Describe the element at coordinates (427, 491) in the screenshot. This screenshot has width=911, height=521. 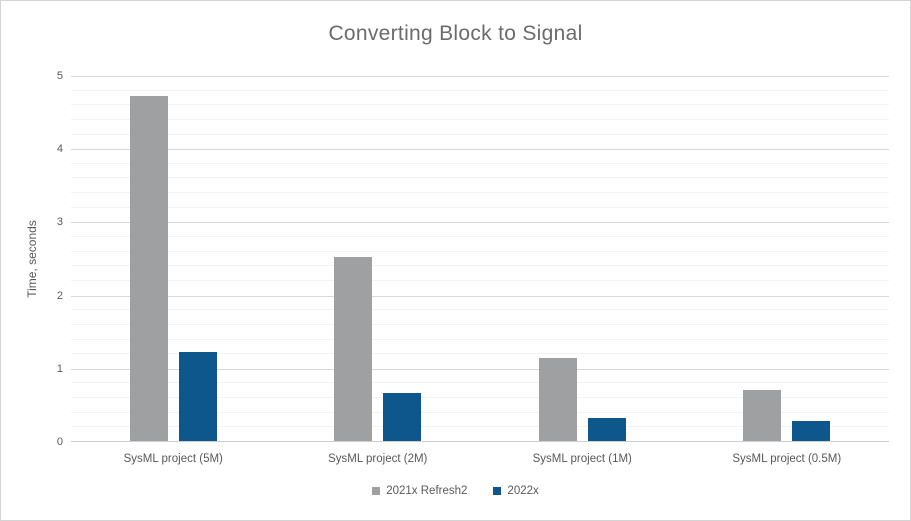
I see `legend-label: 2021x Refresh2` at that location.